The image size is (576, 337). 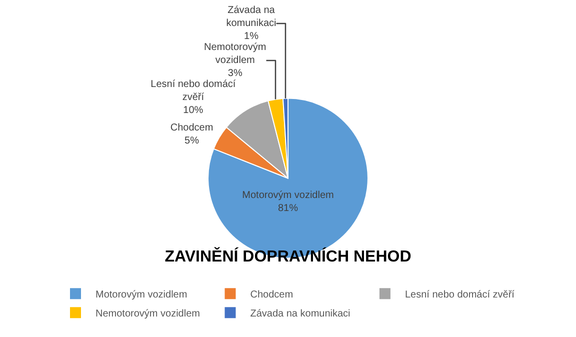 I want to click on data-label: 3%, so click(x=235, y=74).